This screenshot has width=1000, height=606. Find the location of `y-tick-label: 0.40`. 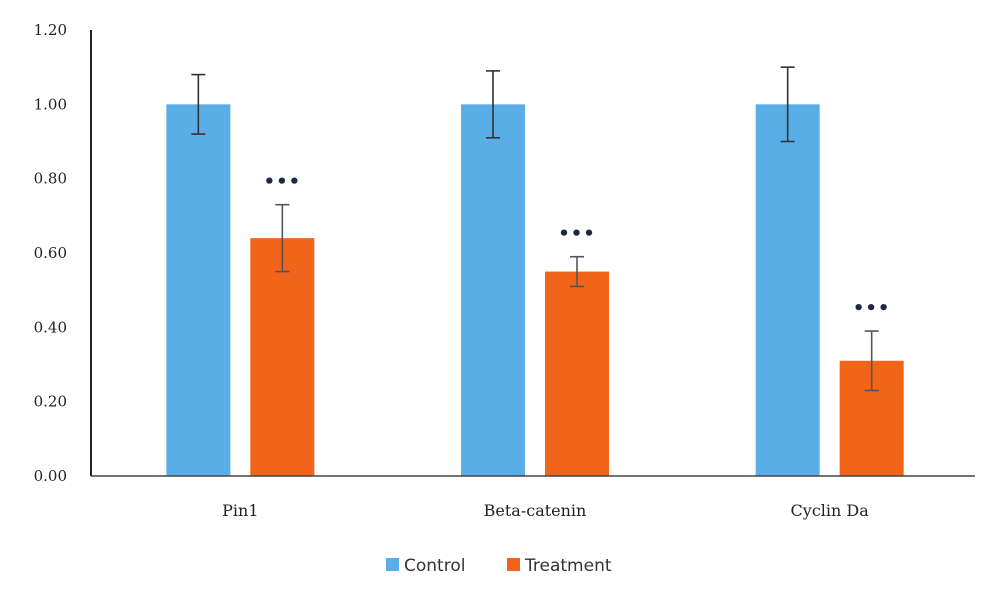

y-tick-label: 0.40 is located at coordinates (50, 327).